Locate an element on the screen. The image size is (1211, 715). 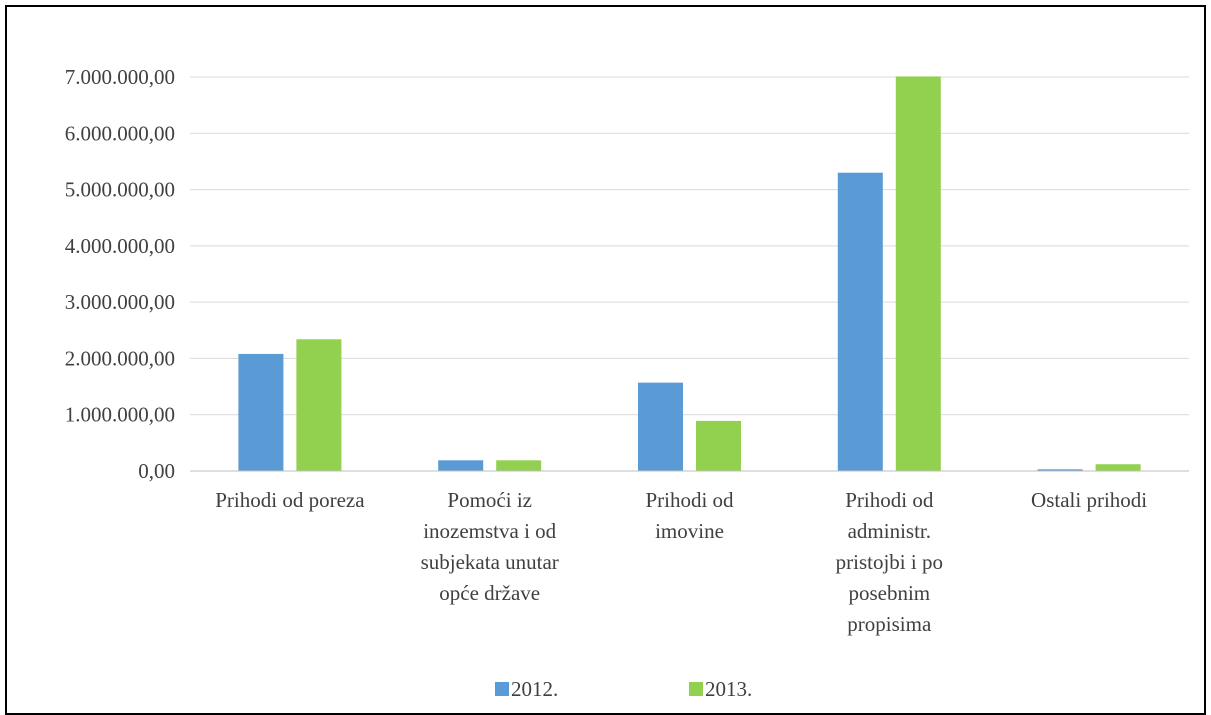
y-tick-label: 6.000.000,00 is located at coordinates (120, 133).